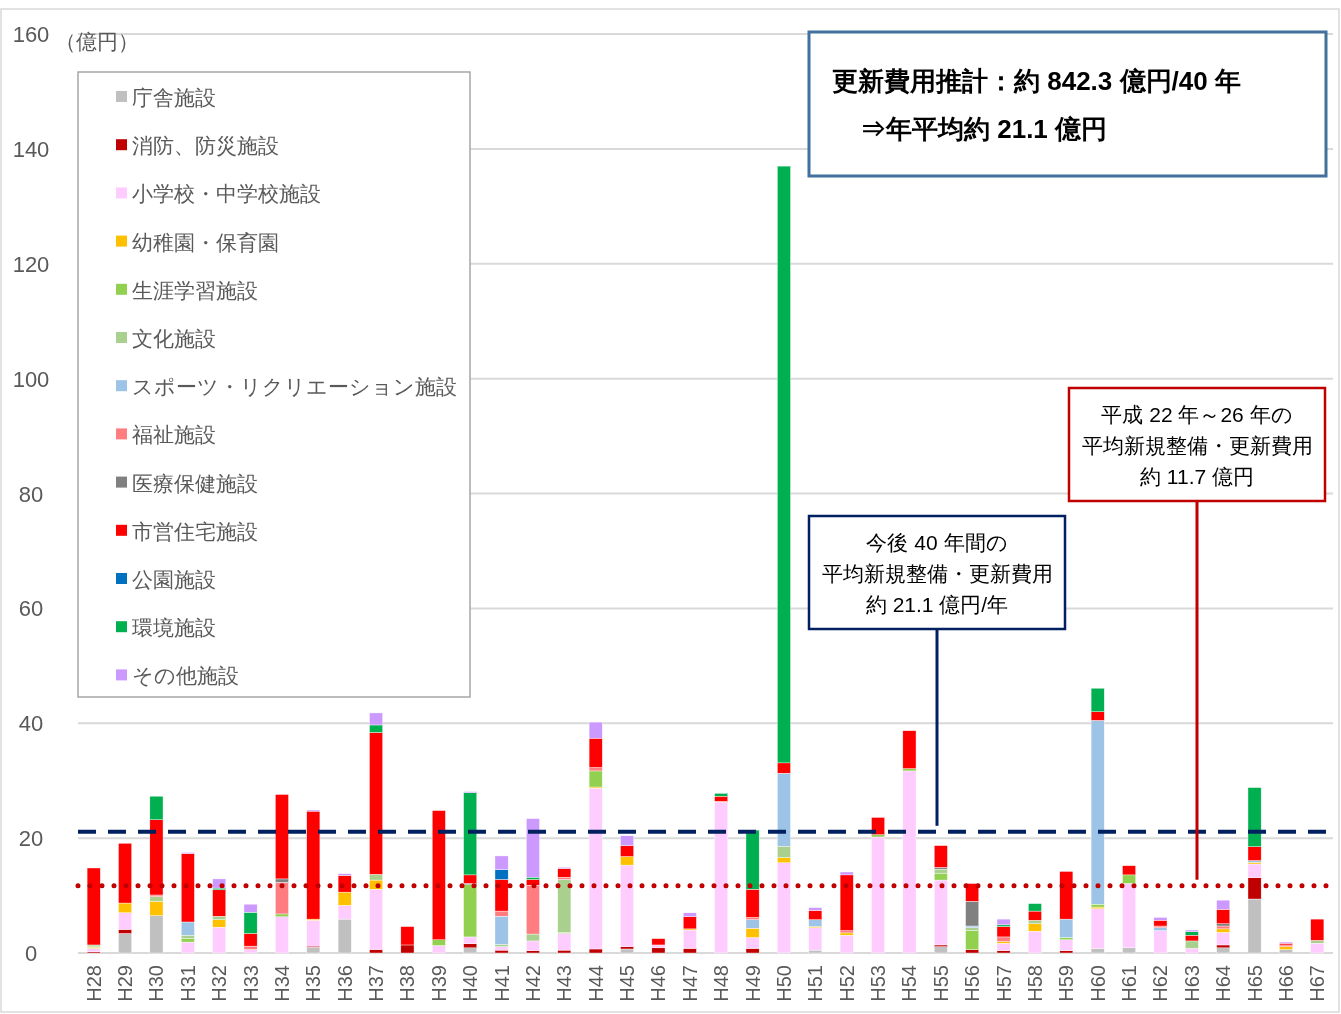 The image size is (1341, 1014). Describe the element at coordinates (281, 983) in the screenshot. I see `x-tick-label: H34` at that location.